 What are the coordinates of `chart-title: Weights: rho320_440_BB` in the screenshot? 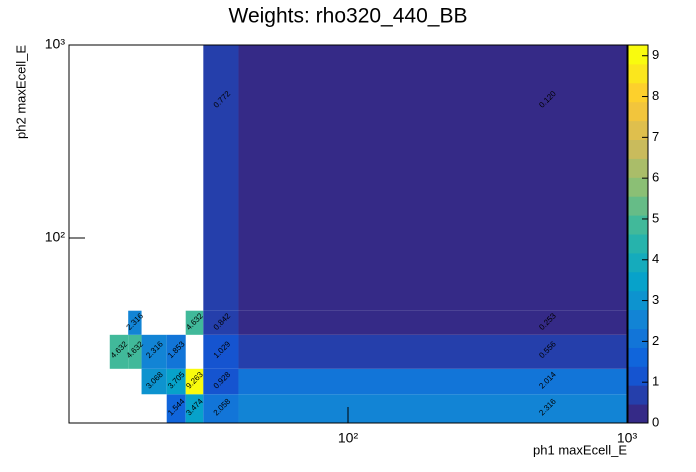 It's located at (348, 16).